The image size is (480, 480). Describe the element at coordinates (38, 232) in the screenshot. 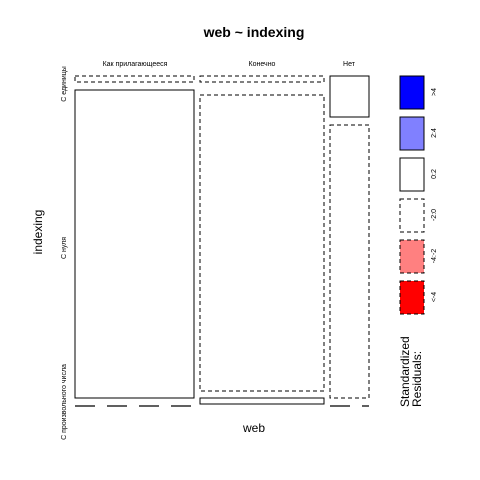

I see `y-axis-label: indexing` at that location.